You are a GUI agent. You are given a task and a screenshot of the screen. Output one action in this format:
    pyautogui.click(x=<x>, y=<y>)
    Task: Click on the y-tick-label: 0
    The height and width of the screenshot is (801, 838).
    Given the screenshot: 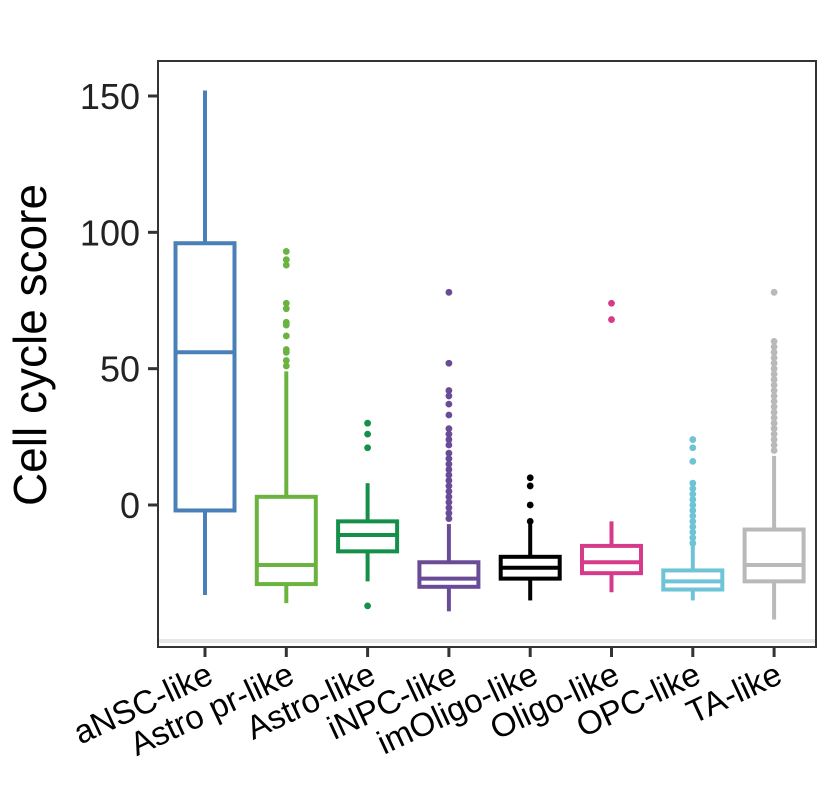 What is the action you would take?
    pyautogui.click(x=130, y=505)
    